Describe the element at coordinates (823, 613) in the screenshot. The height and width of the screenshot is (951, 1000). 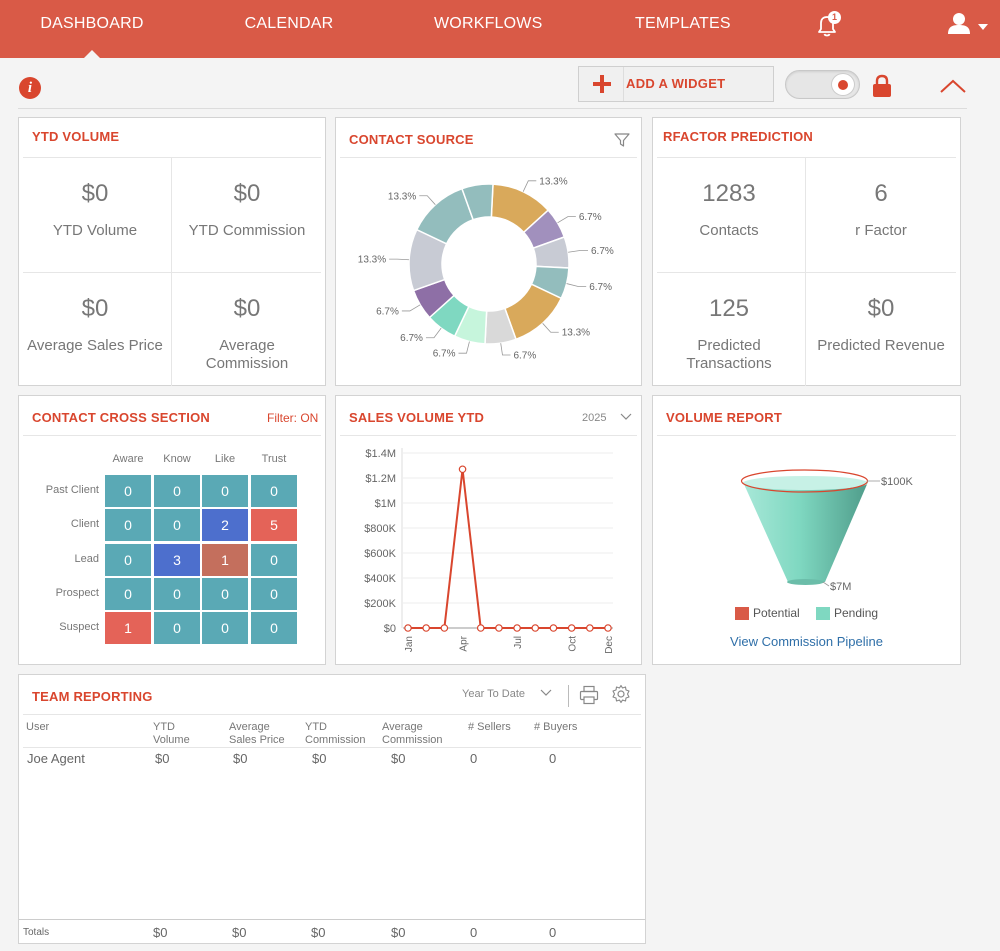
I see `legend-swatch-pending` at that location.